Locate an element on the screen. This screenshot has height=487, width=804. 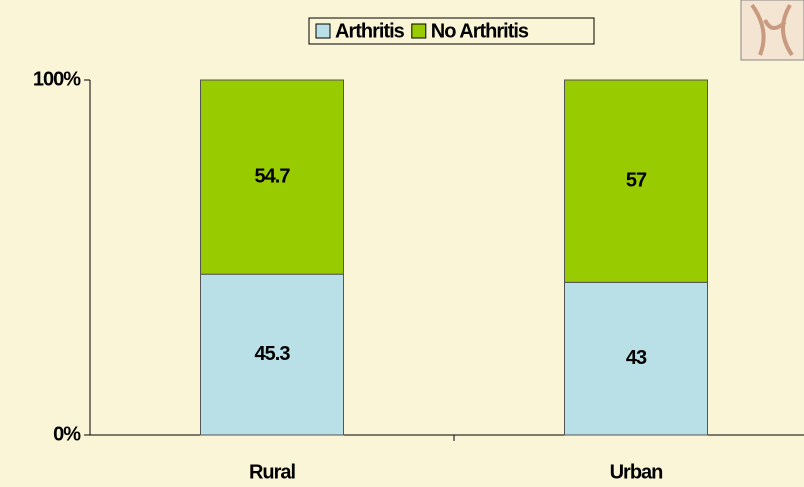
corner-image is located at coordinates (772, 30).